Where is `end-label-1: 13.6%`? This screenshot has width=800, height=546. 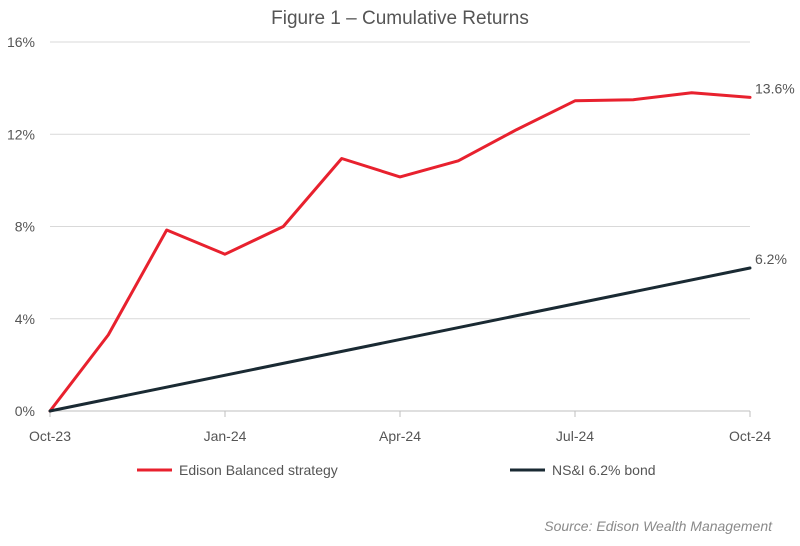 end-label-1: 13.6% is located at coordinates (775, 88).